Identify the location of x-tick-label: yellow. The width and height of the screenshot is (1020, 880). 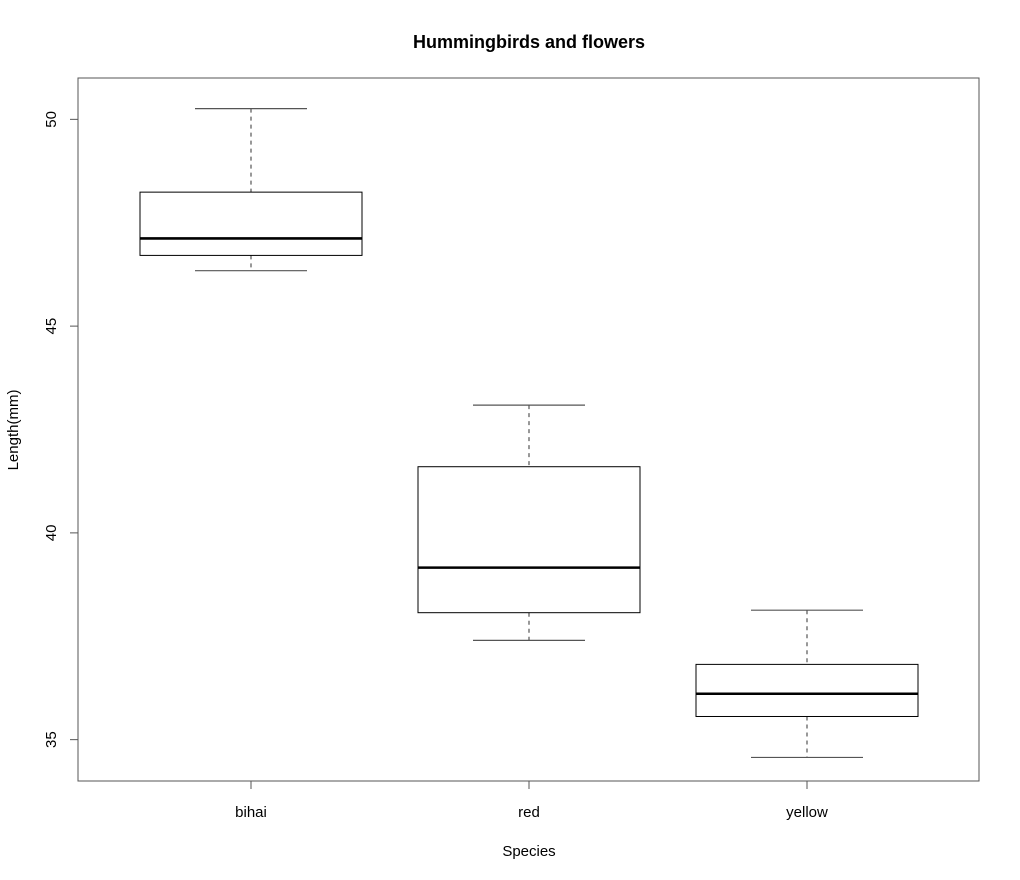
(807, 812).